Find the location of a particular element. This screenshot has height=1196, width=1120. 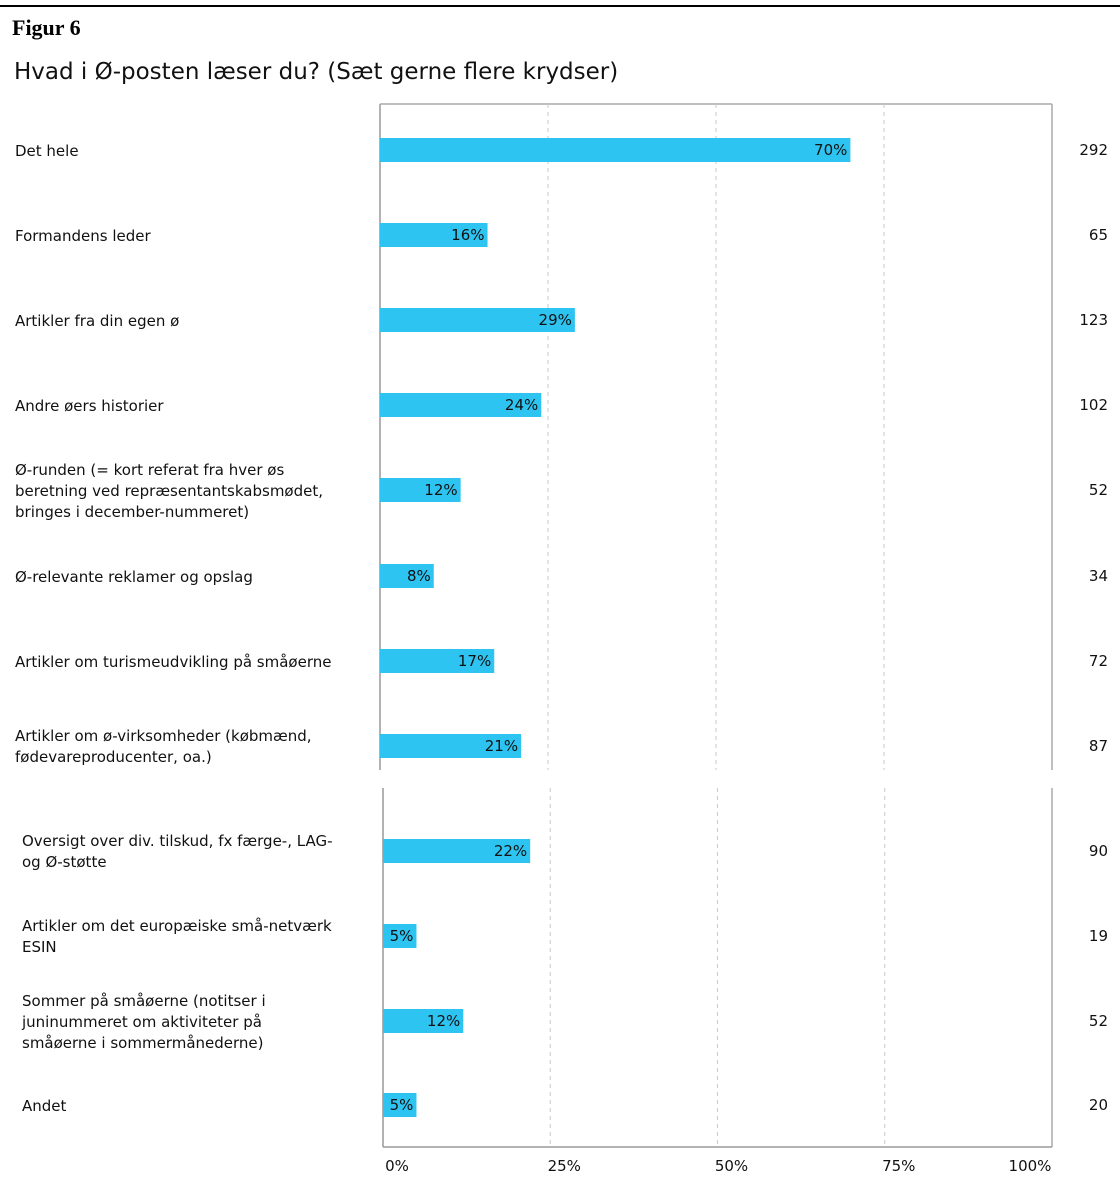

count-label: 87 is located at coordinates (1098, 746).